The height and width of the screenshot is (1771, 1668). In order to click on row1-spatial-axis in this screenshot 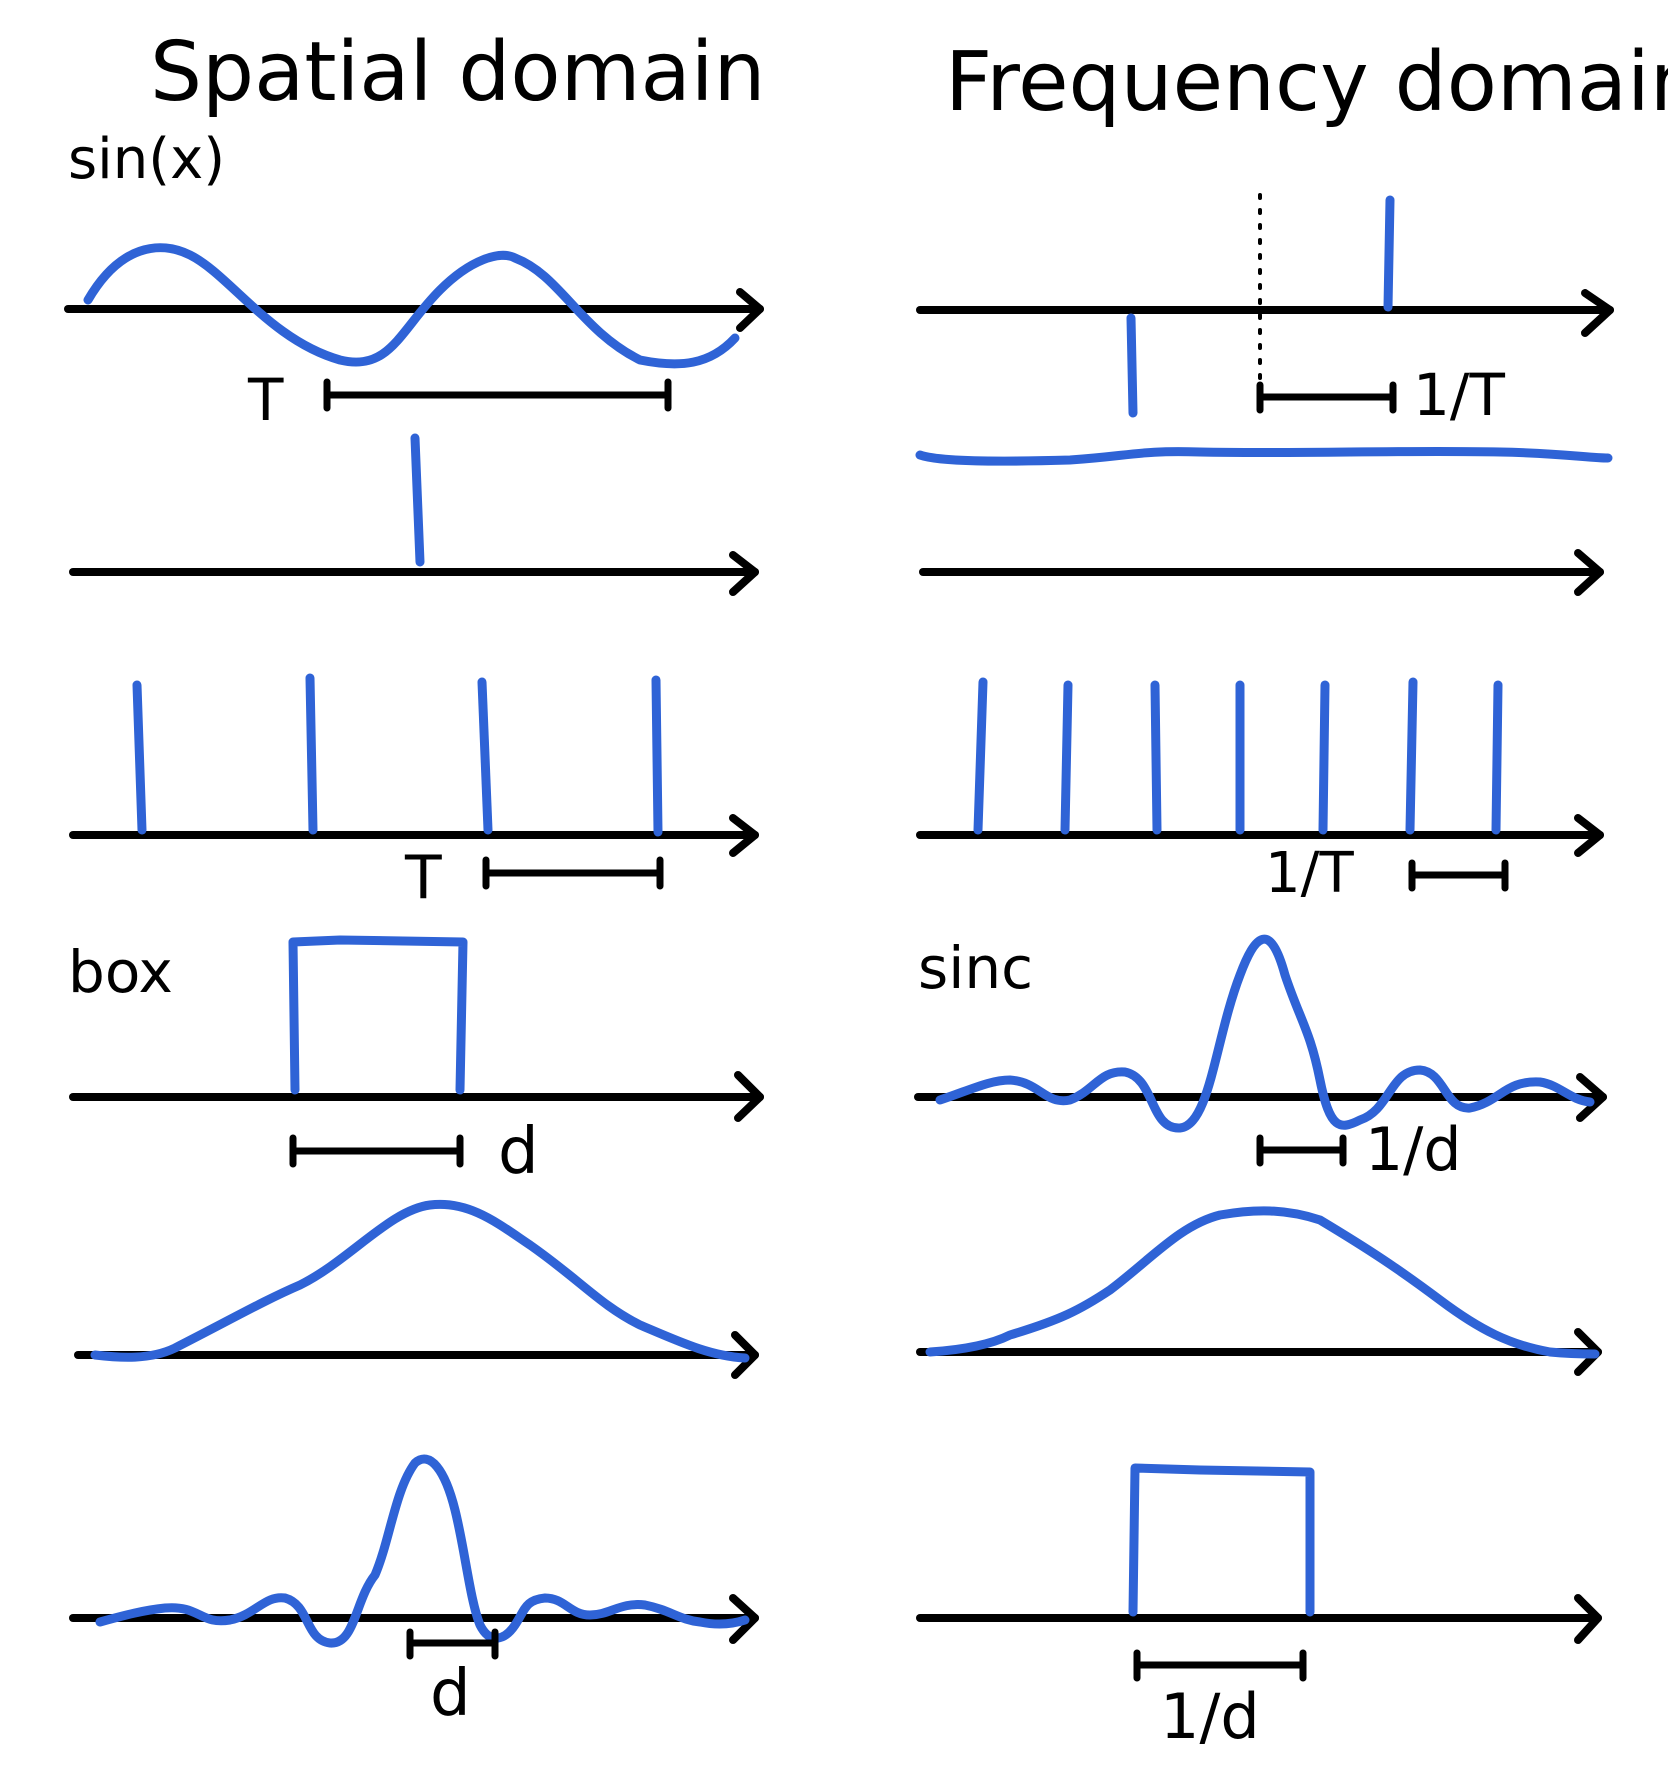, I will do `click(414, 310)`.